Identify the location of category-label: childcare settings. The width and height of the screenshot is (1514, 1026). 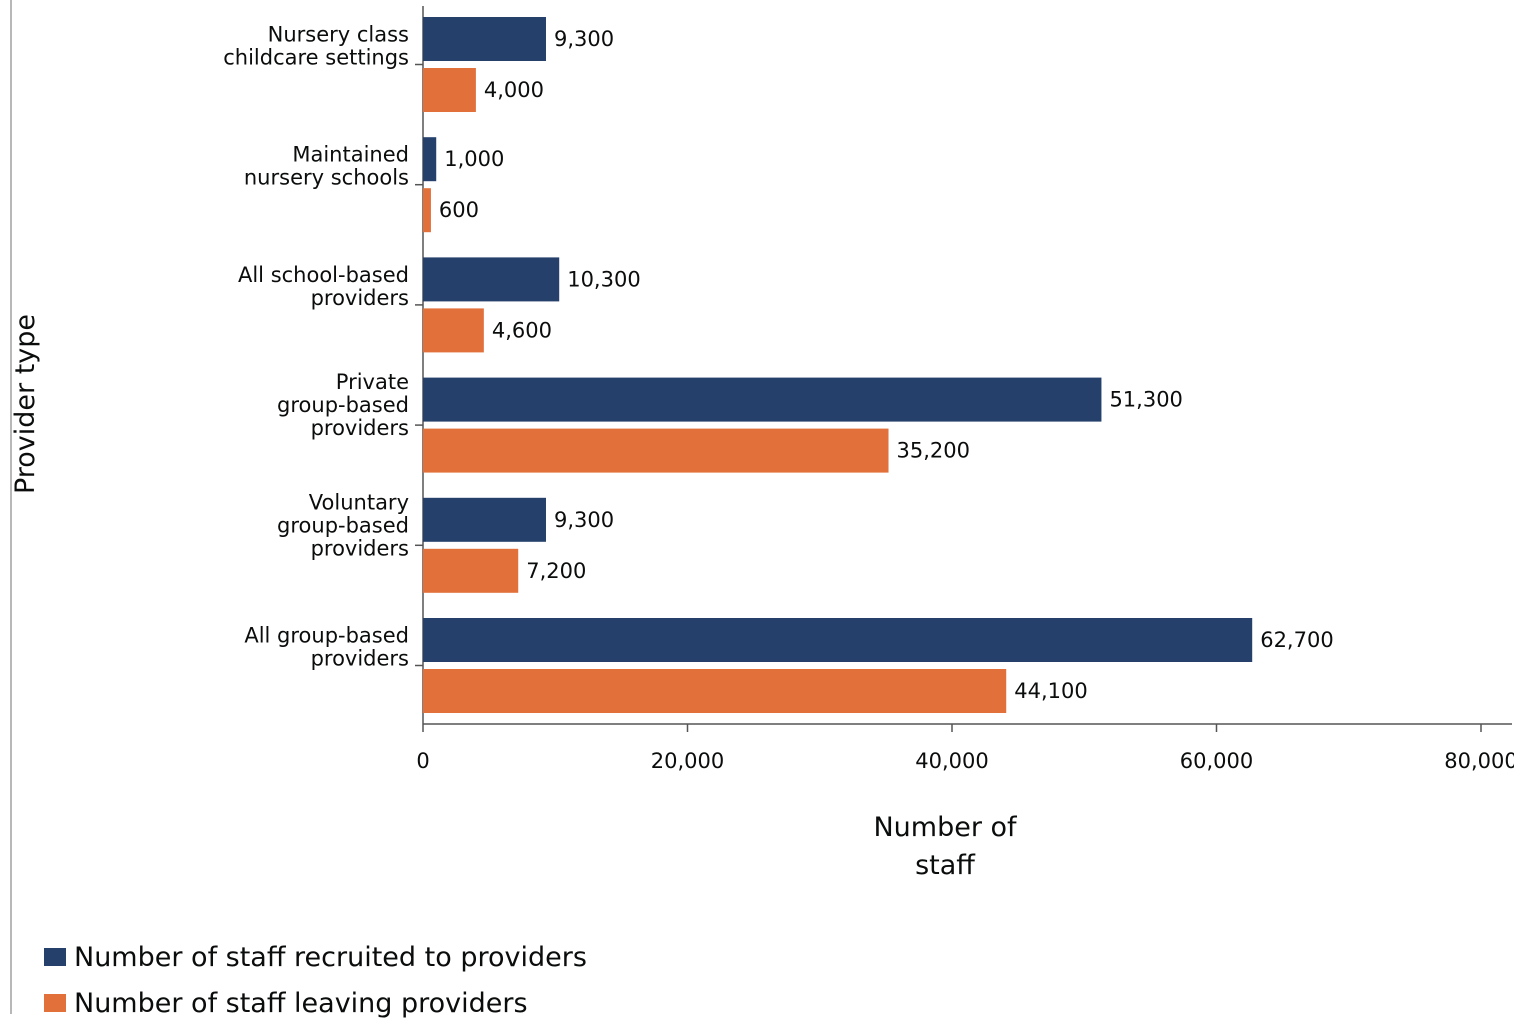
(316, 58).